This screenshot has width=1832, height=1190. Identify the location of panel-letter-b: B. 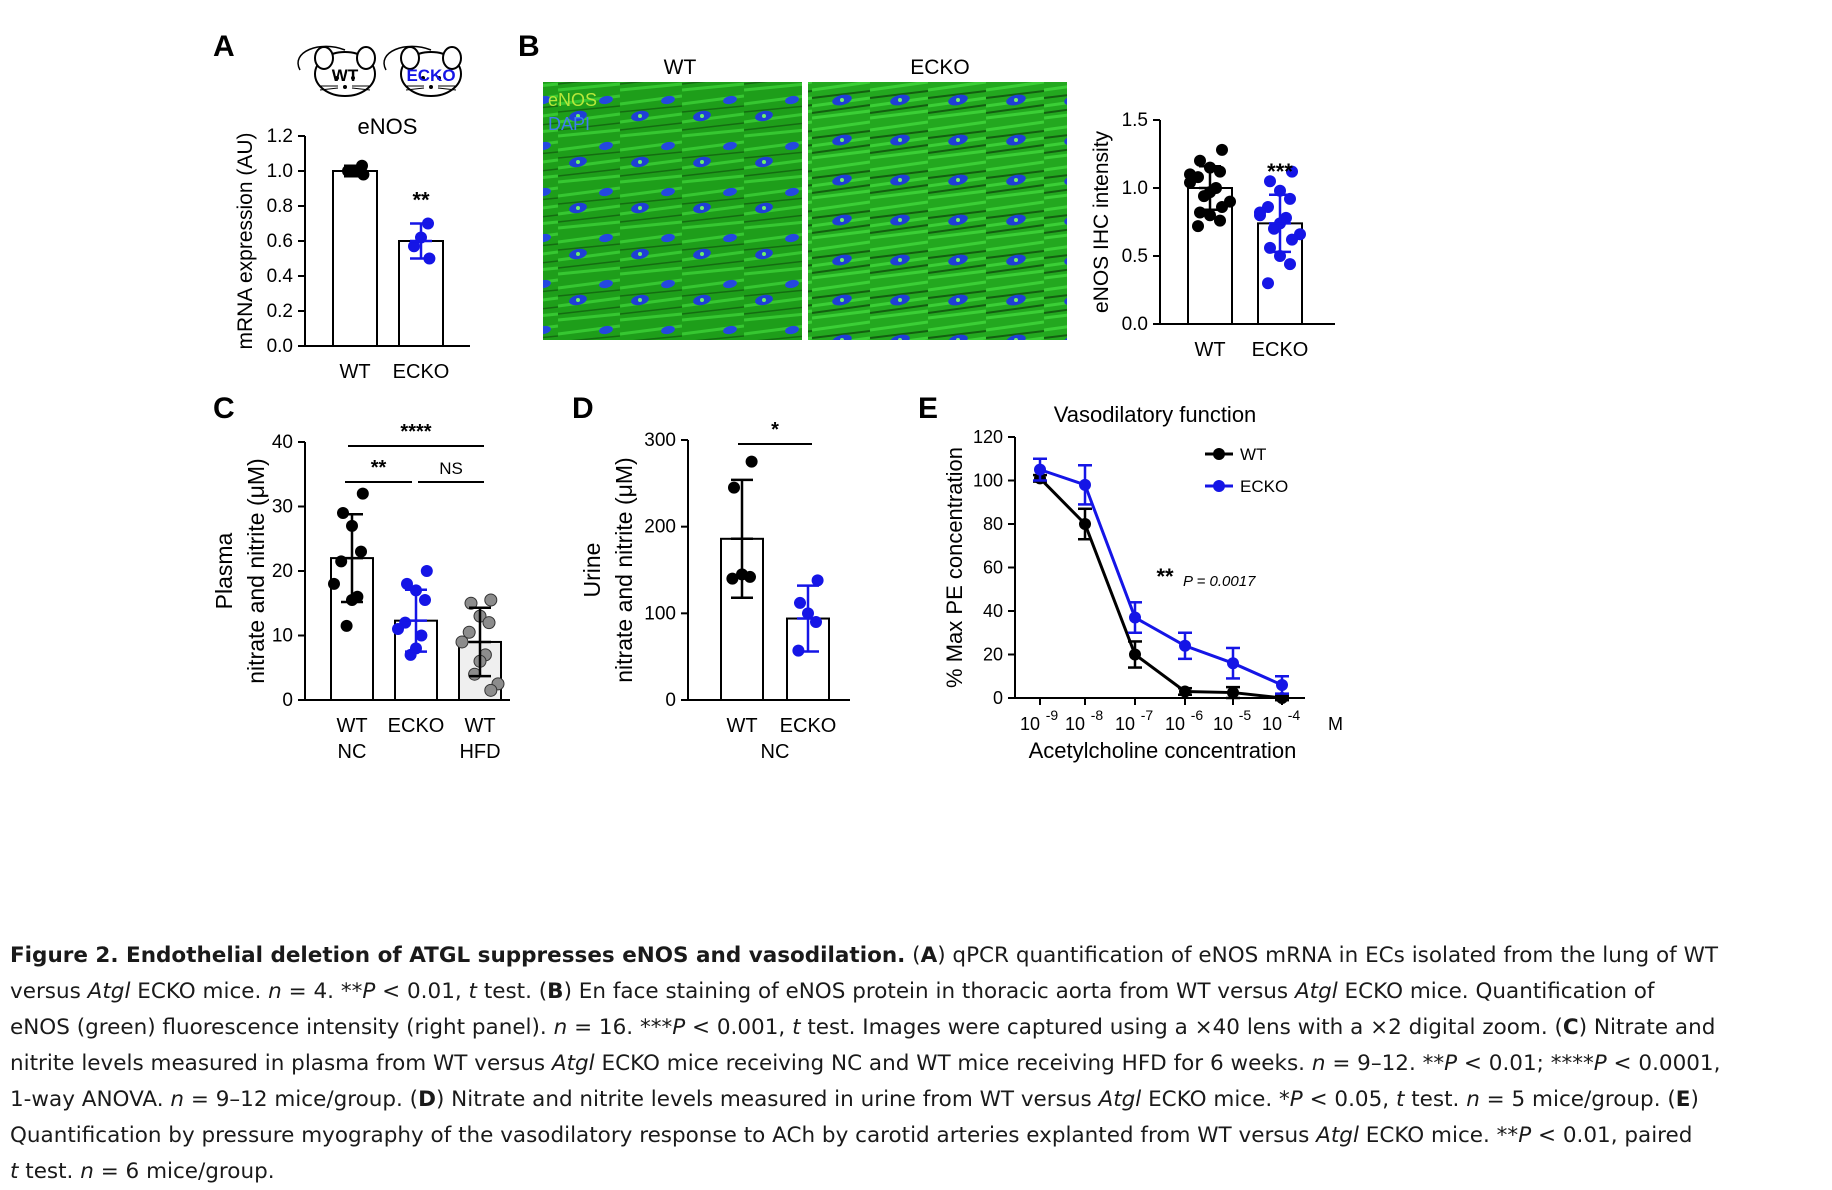
(529, 46).